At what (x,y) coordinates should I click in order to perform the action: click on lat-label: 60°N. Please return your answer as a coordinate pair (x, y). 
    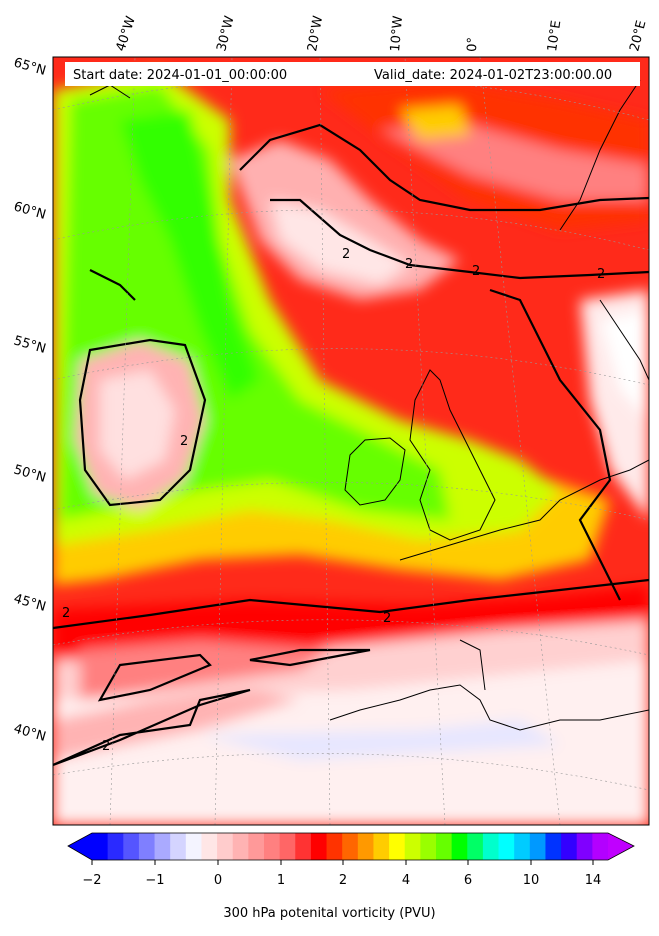
    Looking at the image, I should click on (30, 210).